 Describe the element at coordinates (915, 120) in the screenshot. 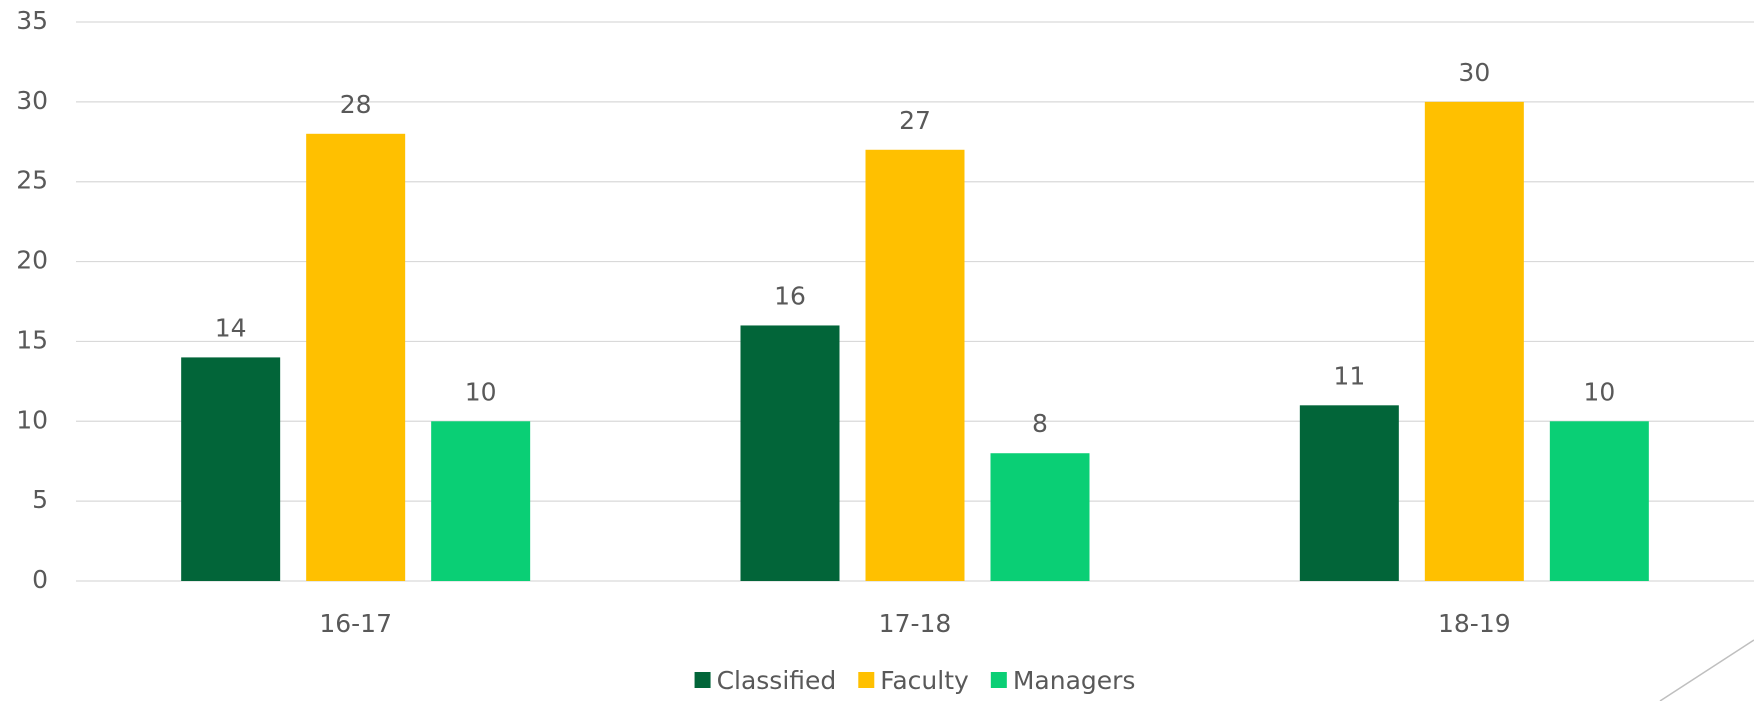

I see `data-label: 27` at that location.